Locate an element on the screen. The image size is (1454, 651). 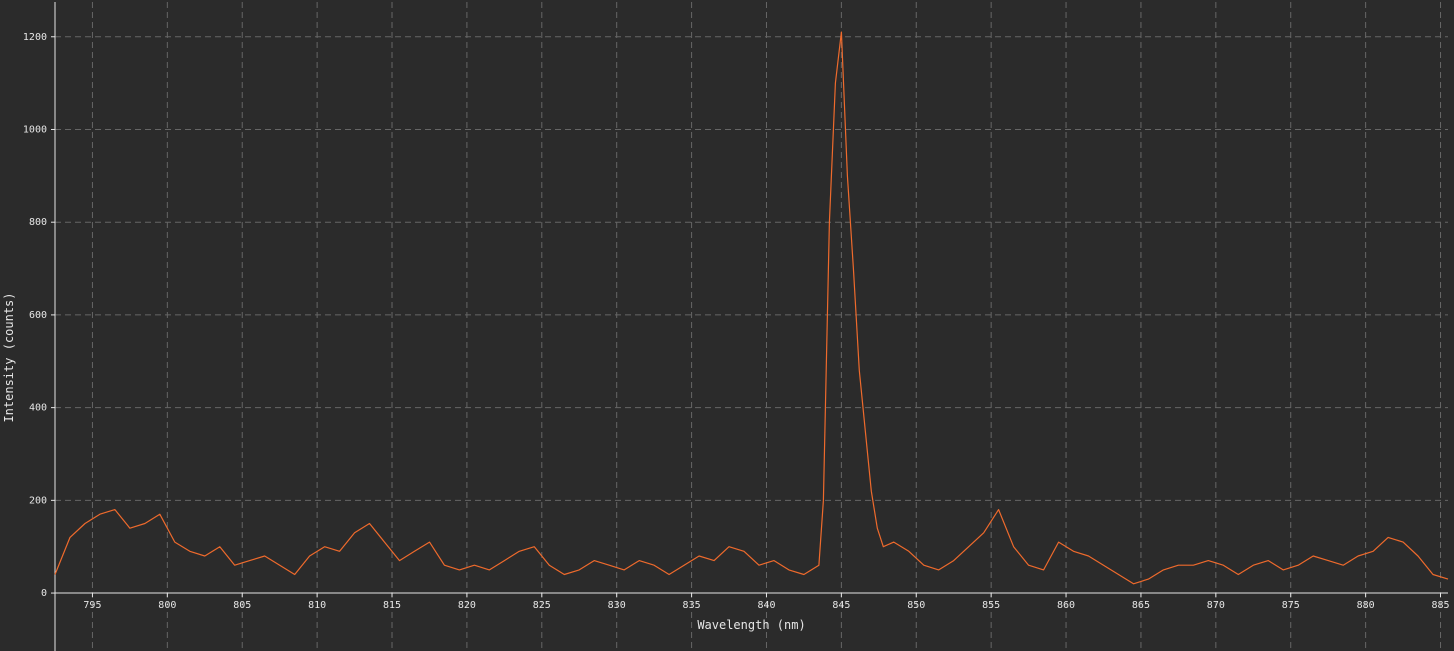
x-tick-label: 880 is located at coordinates (1366, 605).